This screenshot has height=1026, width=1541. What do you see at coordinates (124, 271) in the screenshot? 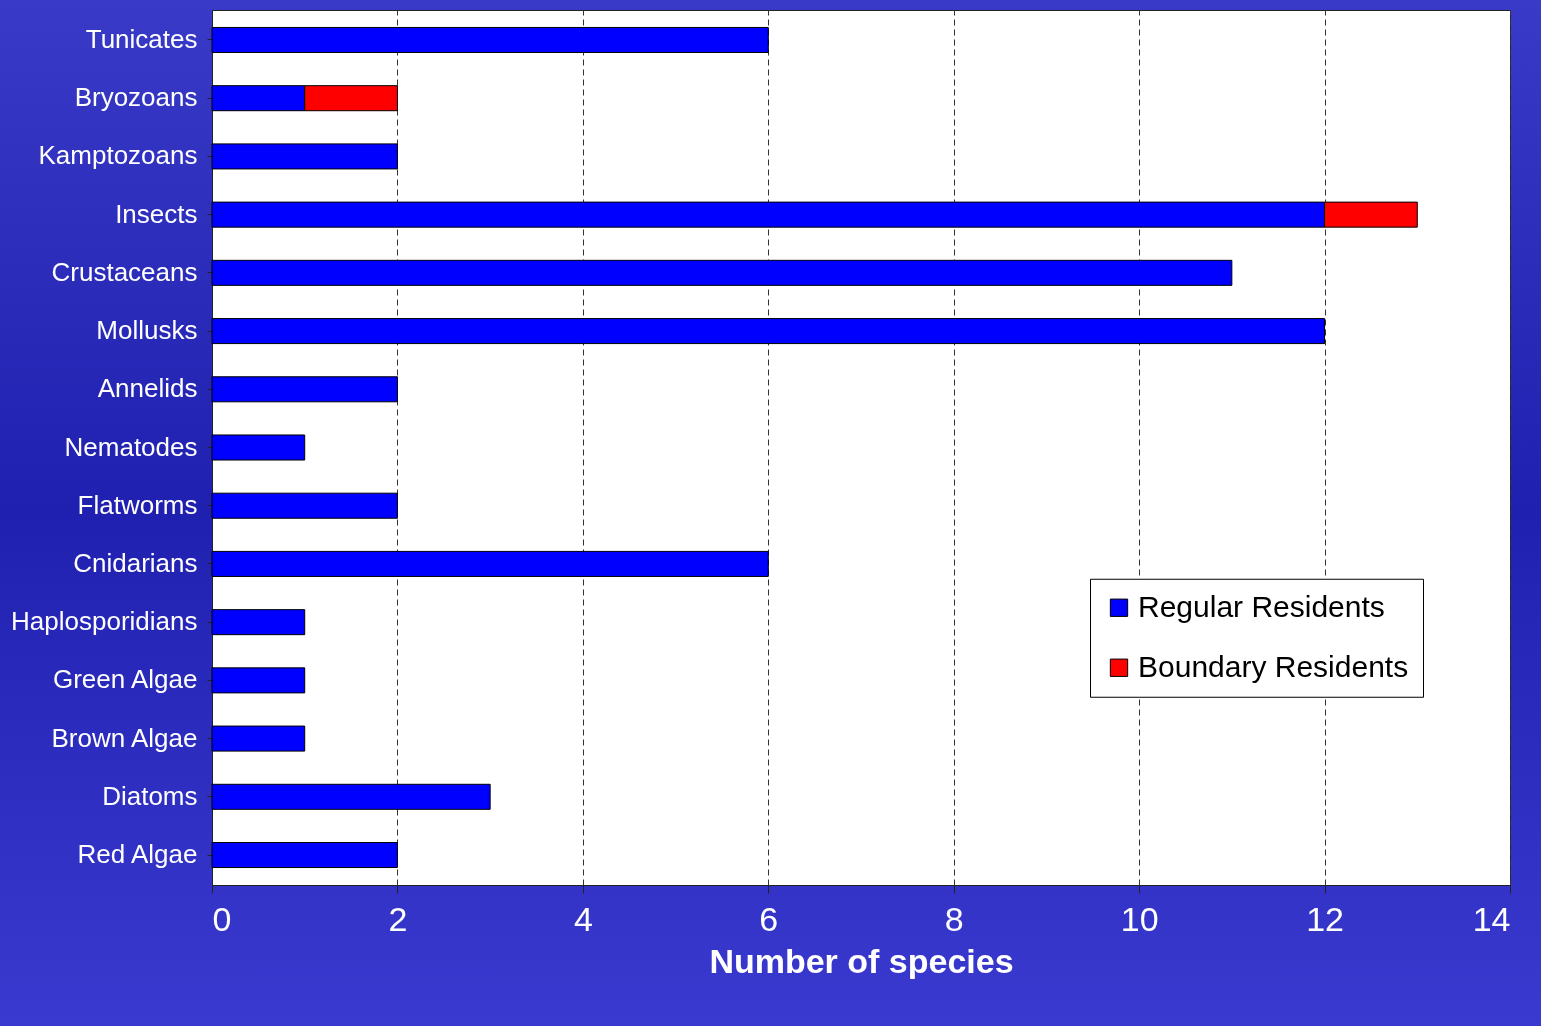
I see `y-tick-label: Crustaceans` at bounding box center [124, 271].